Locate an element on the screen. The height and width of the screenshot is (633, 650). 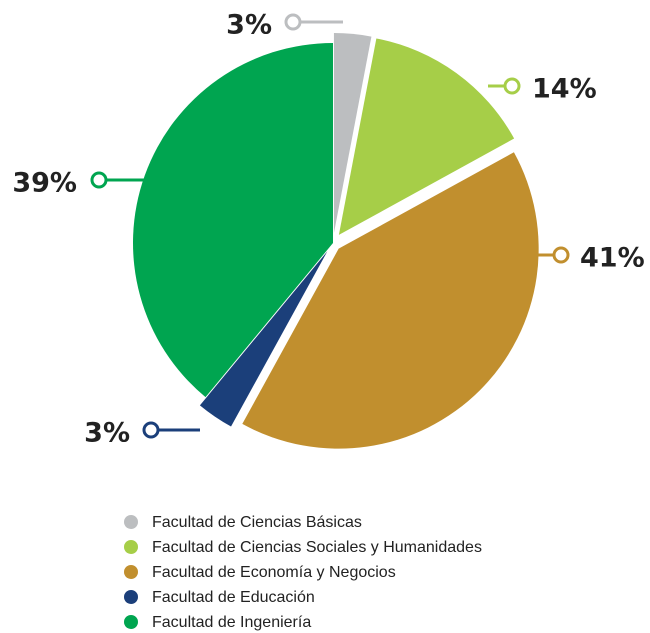
legend-label: Facultad de Economía y Negocios is located at coordinates (274, 572).